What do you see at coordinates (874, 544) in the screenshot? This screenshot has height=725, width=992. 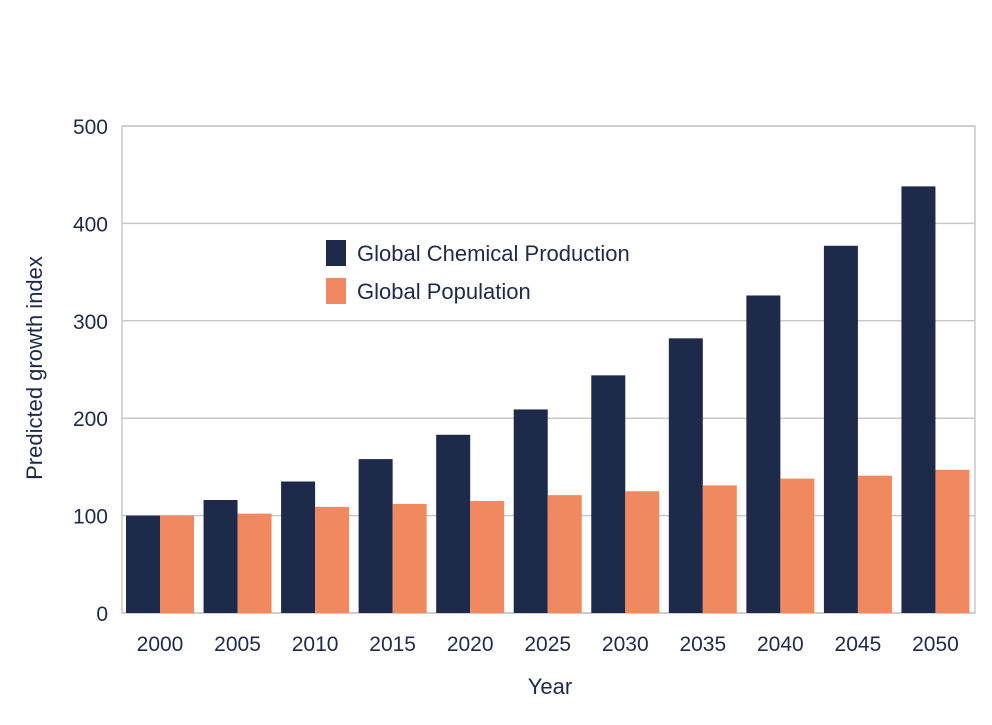 I see `bar-population-2045` at bounding box center [874, 544].